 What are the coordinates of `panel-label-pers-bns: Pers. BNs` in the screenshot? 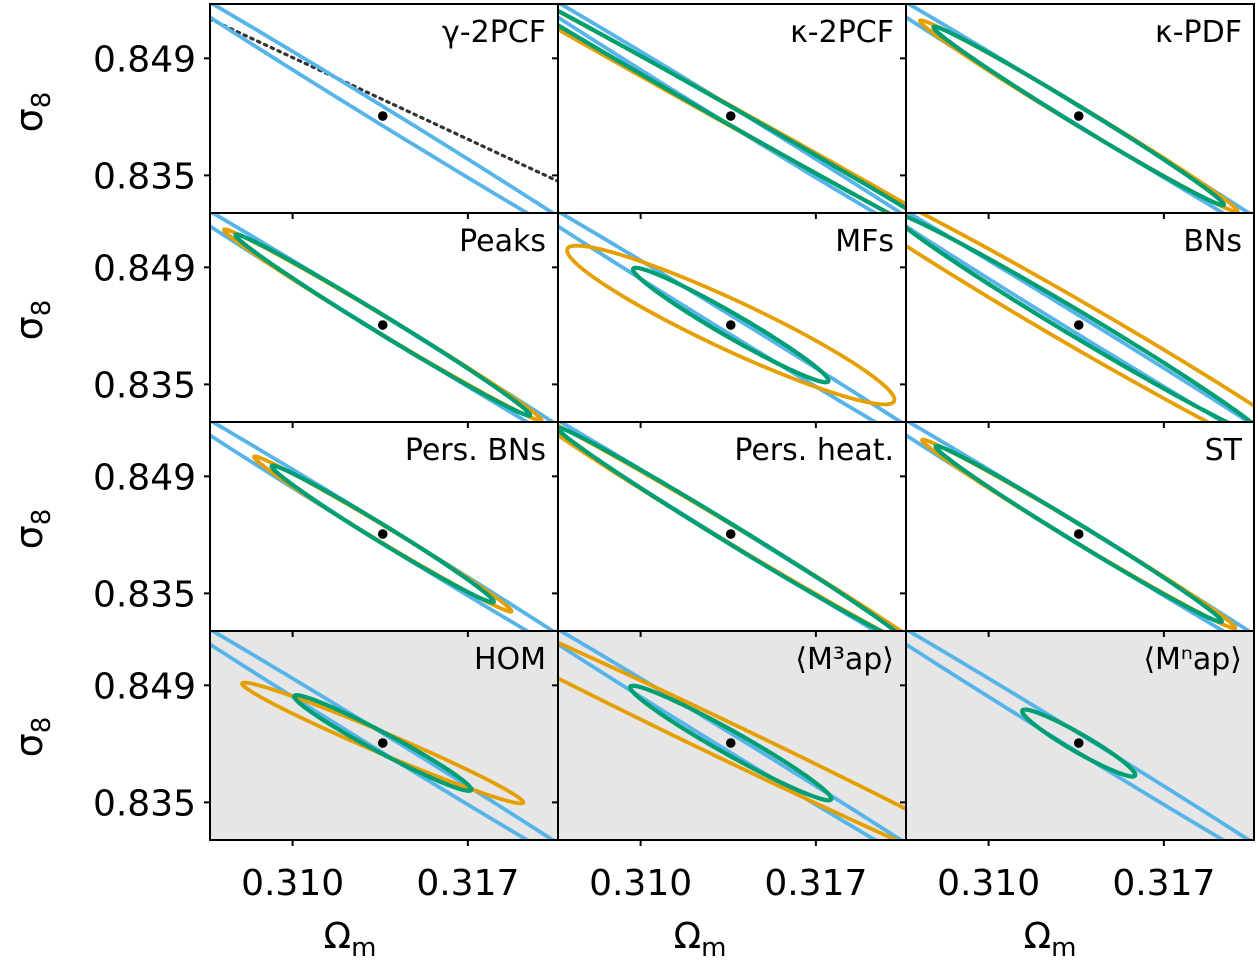 It's located at (475, 450).